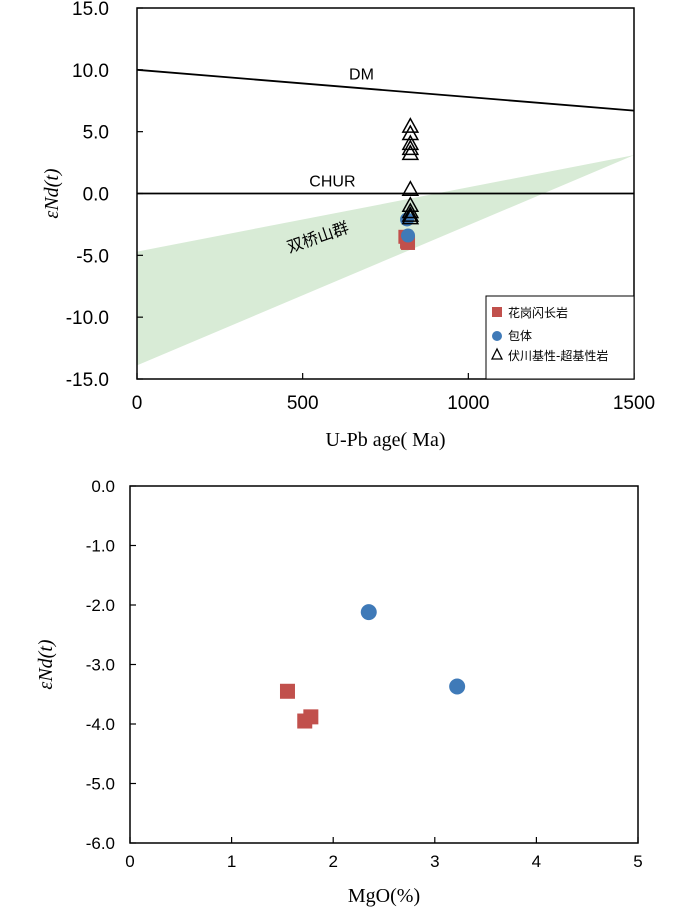 This screenshot has height=909, width=700. I want to click on legend-marker-square, so click(497, 312).